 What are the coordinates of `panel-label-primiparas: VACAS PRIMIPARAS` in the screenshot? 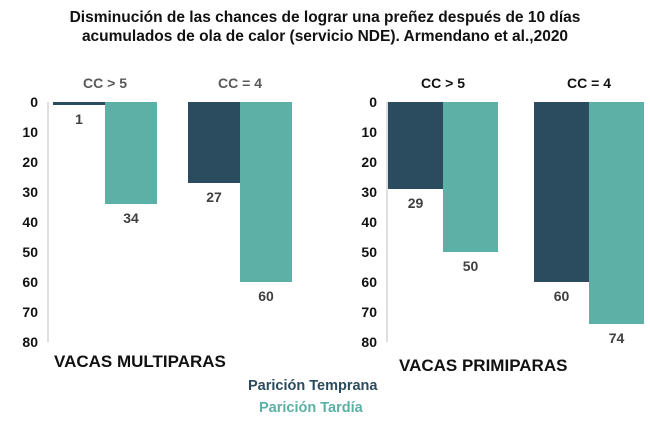 It's located at (483, 365).